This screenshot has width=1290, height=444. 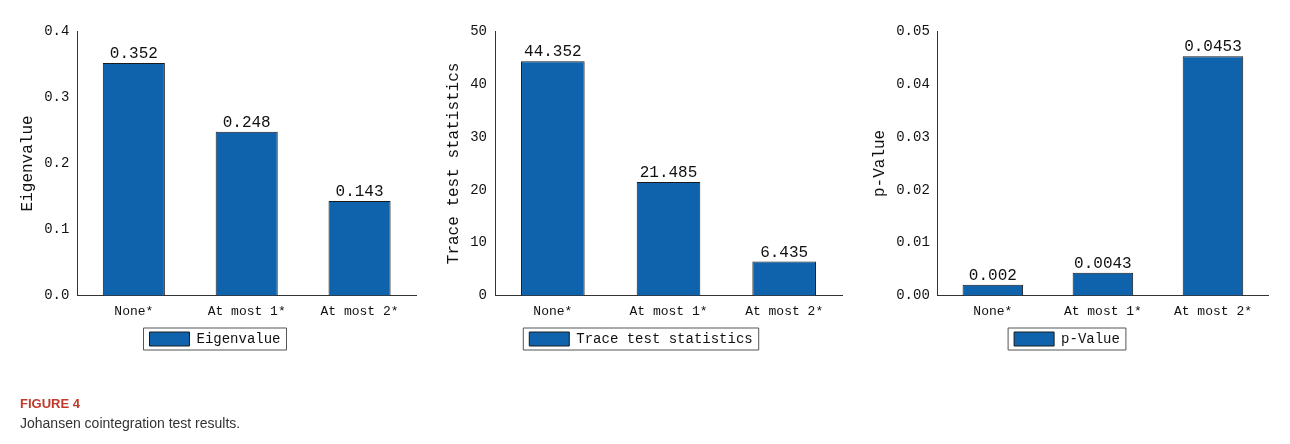 I want to click on y-tick-label: 0.1, so click(x=57, y=229).